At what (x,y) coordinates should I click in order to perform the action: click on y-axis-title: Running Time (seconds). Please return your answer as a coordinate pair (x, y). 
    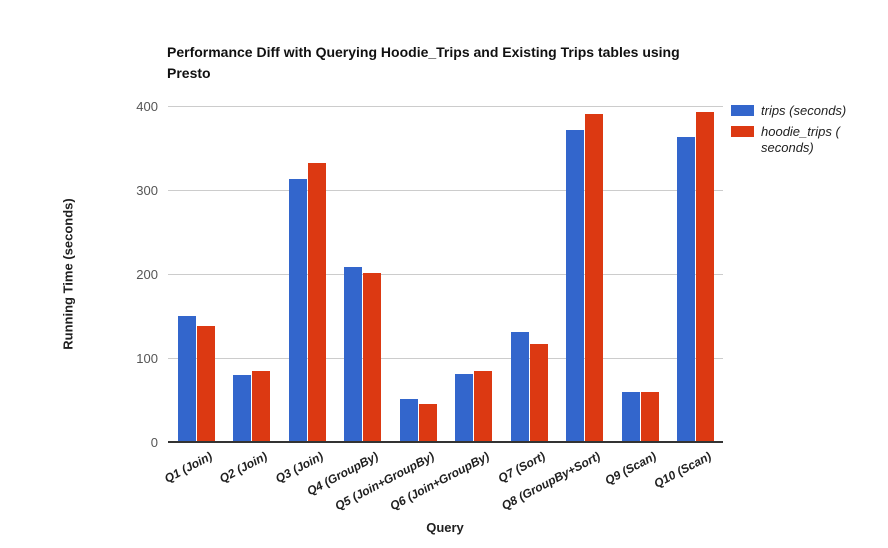
    Looking at the image, I should click on (68, 274).